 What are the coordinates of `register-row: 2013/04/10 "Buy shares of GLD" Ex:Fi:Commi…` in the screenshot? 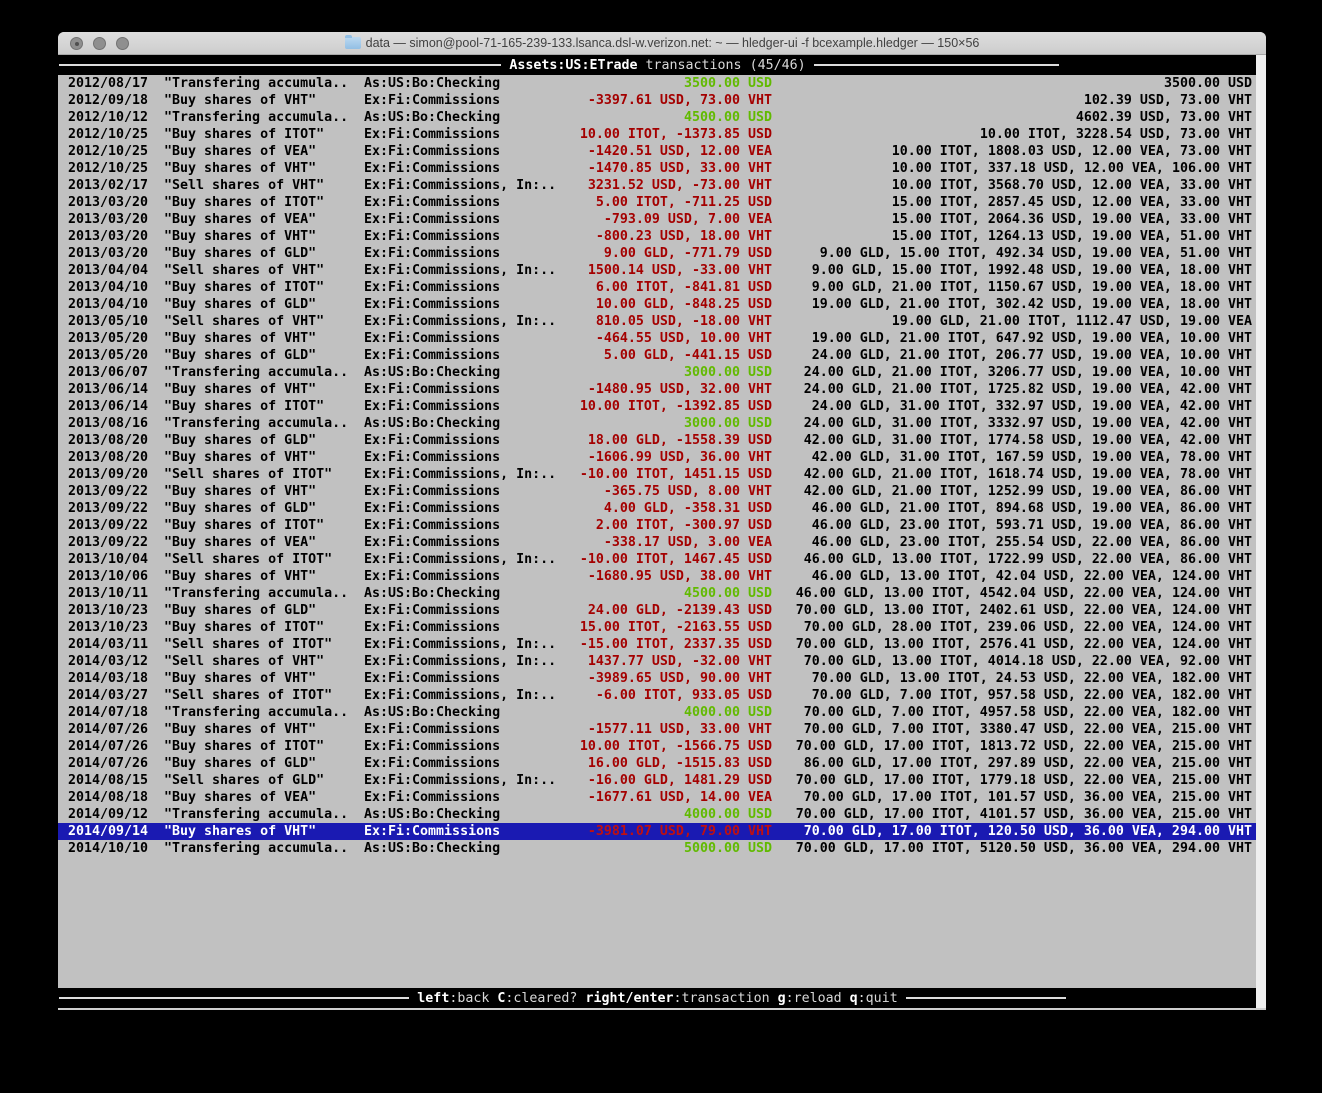 It's located at (657, 304).